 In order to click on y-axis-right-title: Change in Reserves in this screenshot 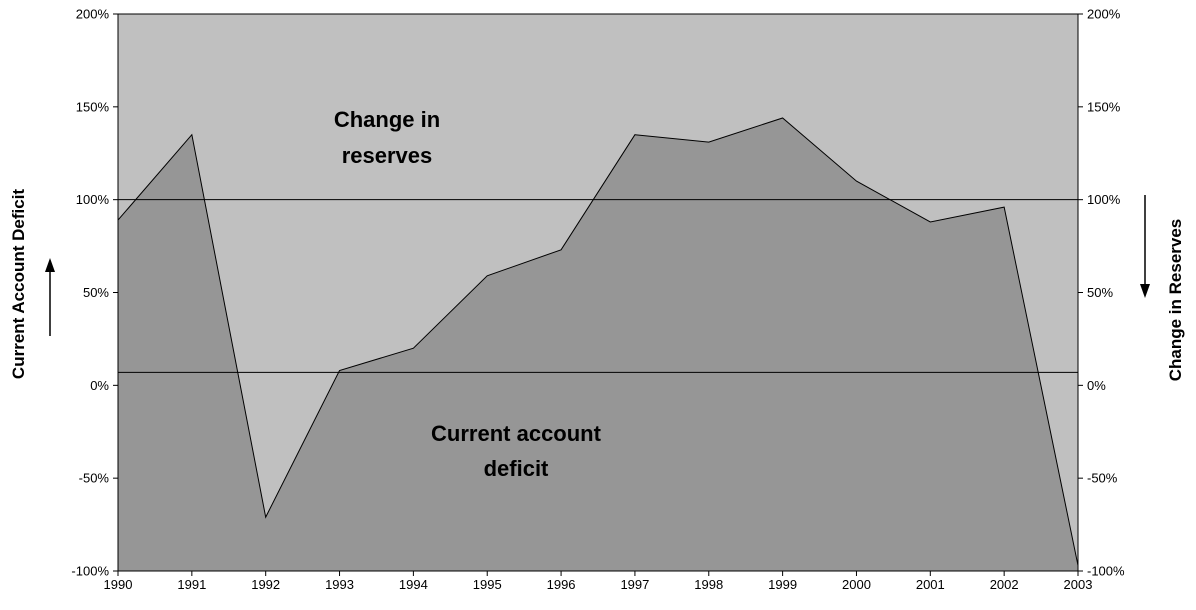, I will do `click(1175, 300)`.